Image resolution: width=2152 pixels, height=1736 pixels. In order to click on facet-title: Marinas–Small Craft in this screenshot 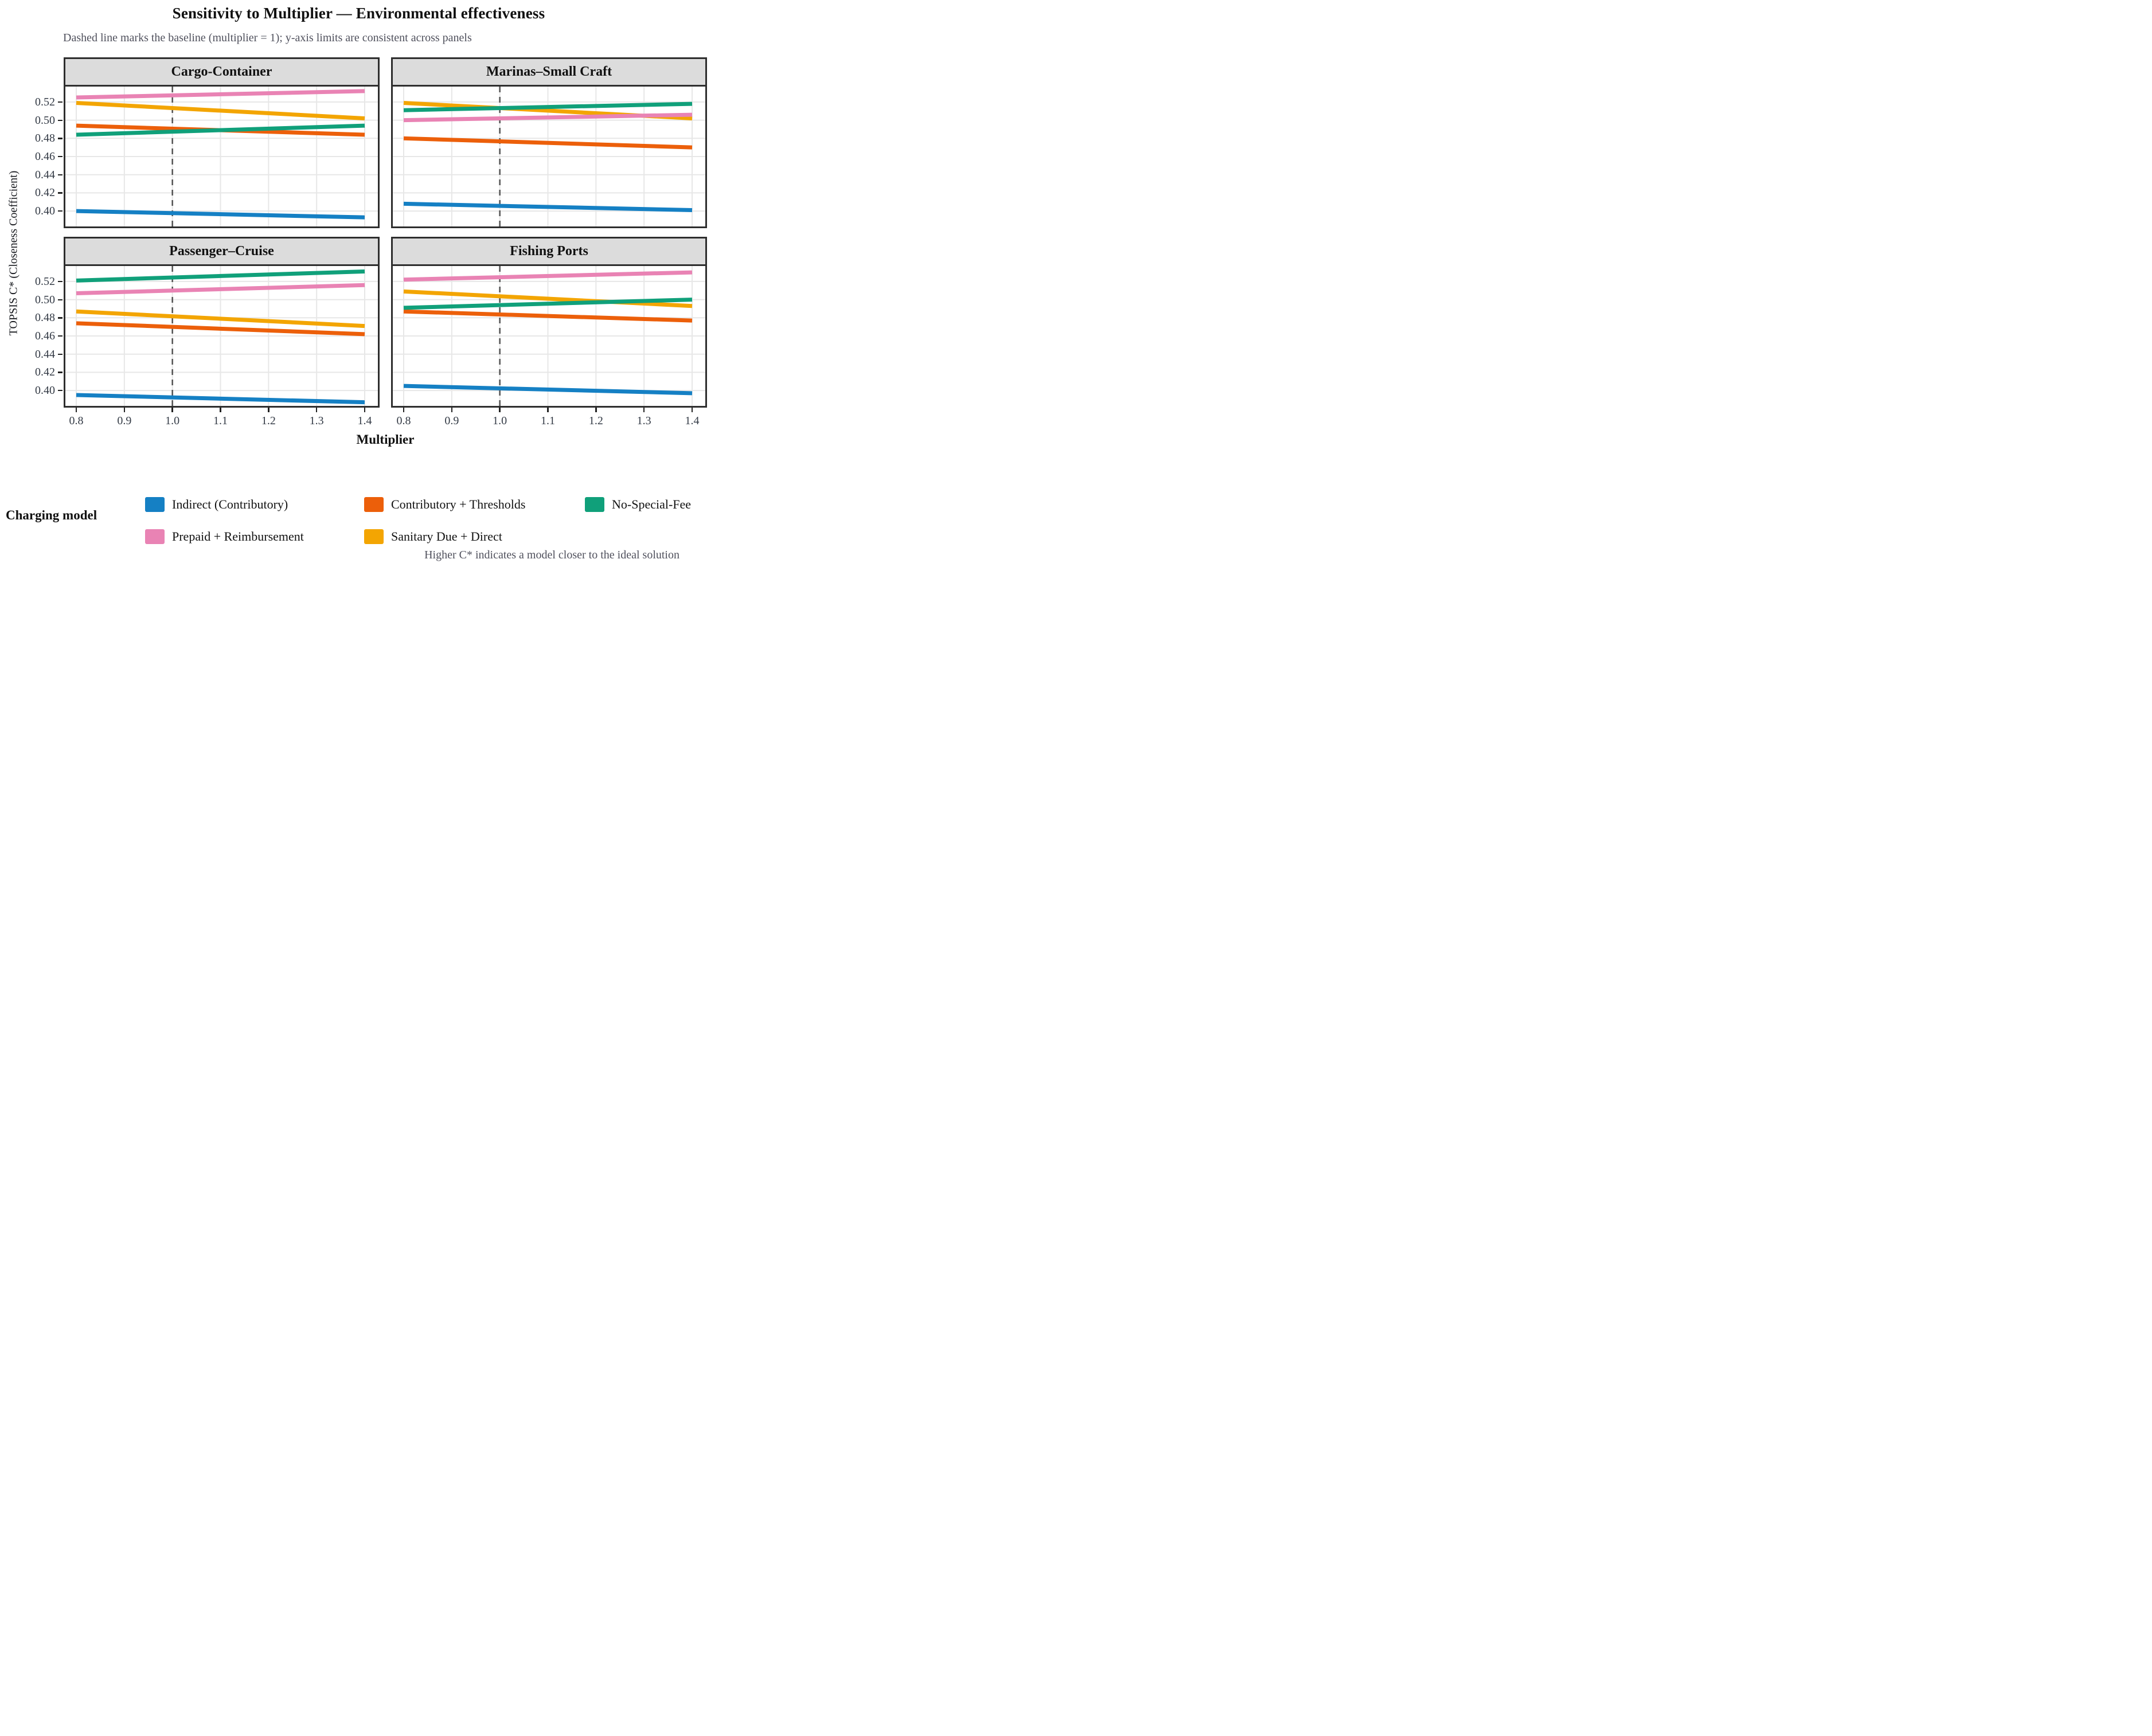, I will do `click(549, 71)`.